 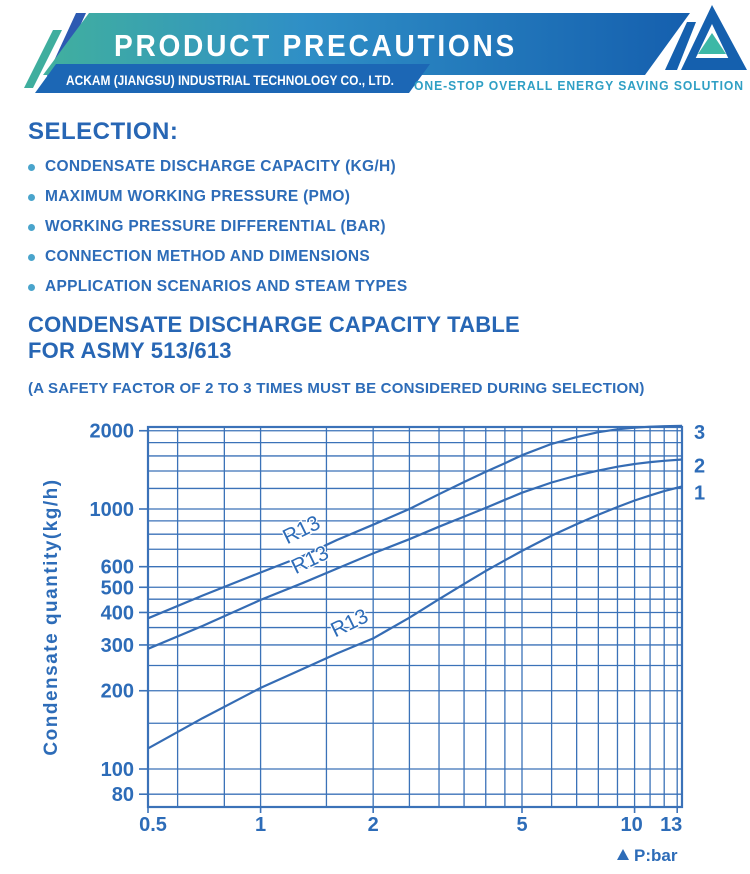 What do you see at coordinates (349, 624) in the screenshot?
I see `curve-label: R13` at bounding box center [349, 624].